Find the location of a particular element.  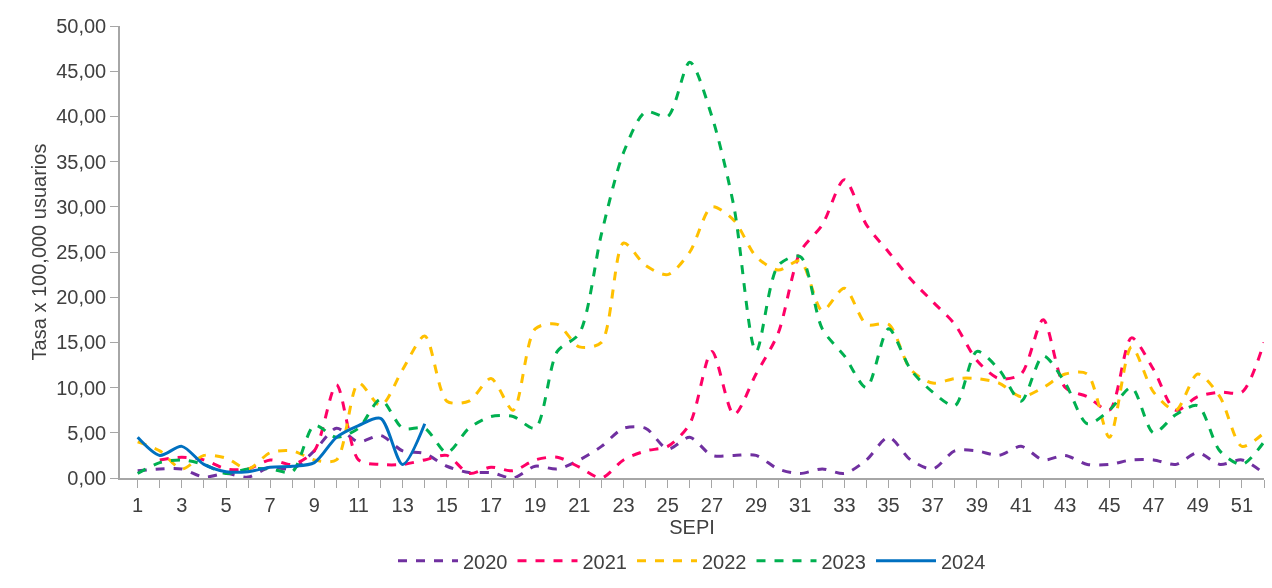

x-tick-label: 51 is located at coordinates (1242, 504).